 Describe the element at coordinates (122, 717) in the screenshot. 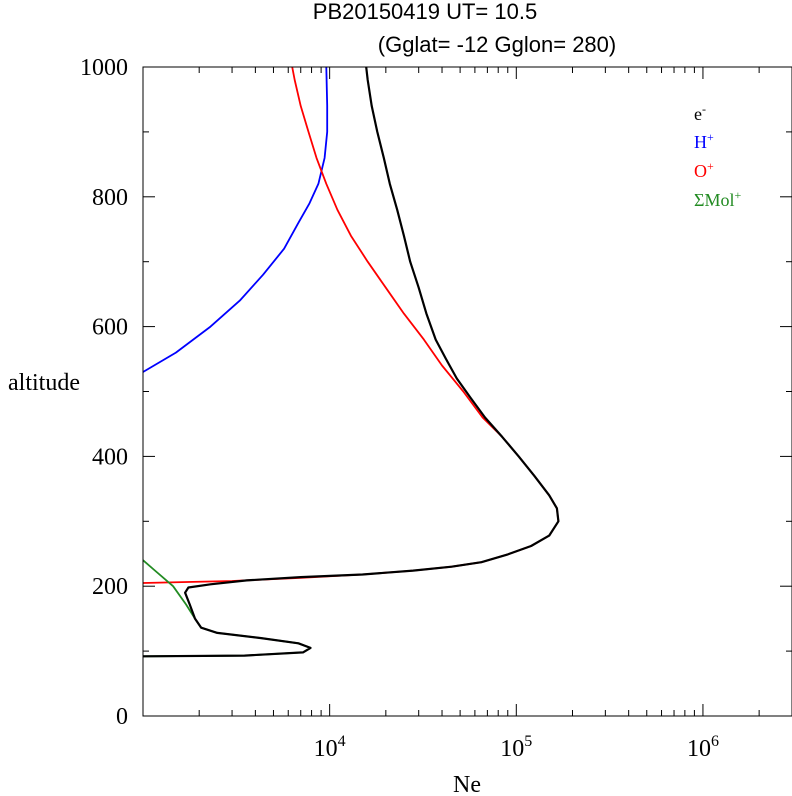

I see `y-tick-label: 0` at that location.